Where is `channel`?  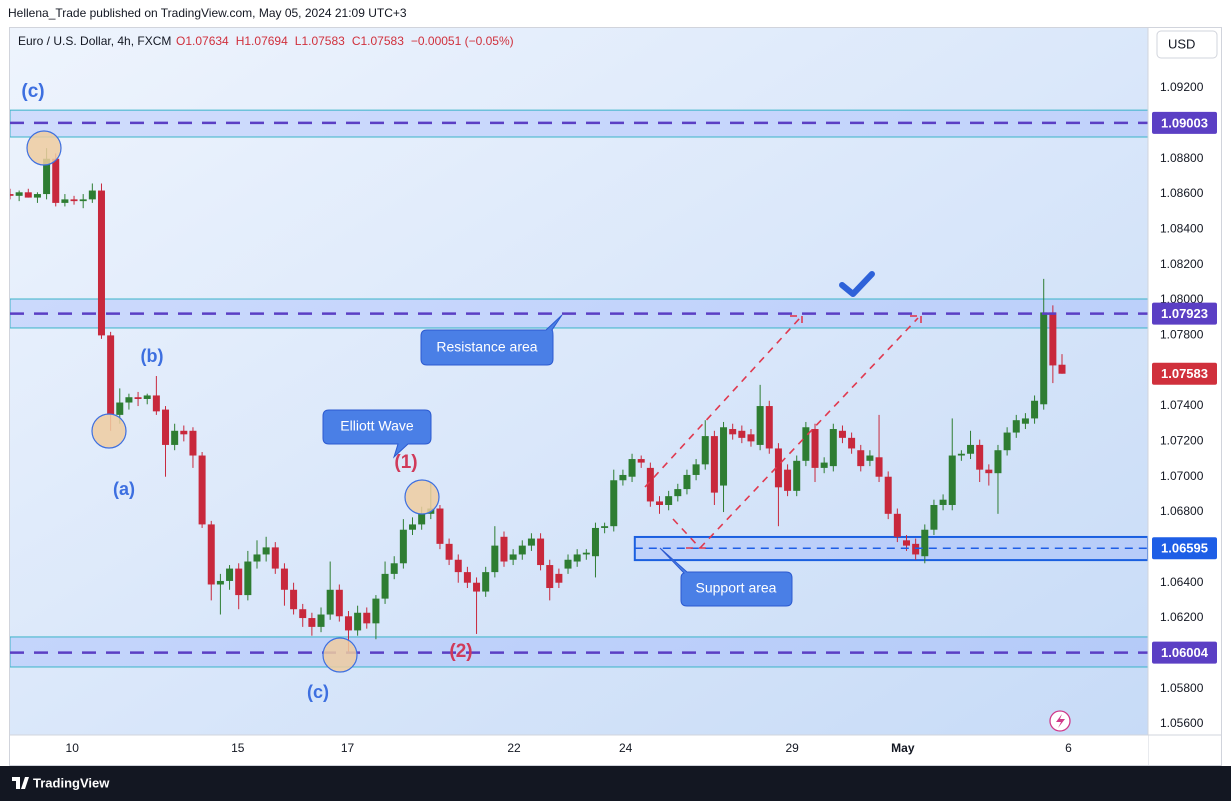
channel is located at coordinates (783, 432).